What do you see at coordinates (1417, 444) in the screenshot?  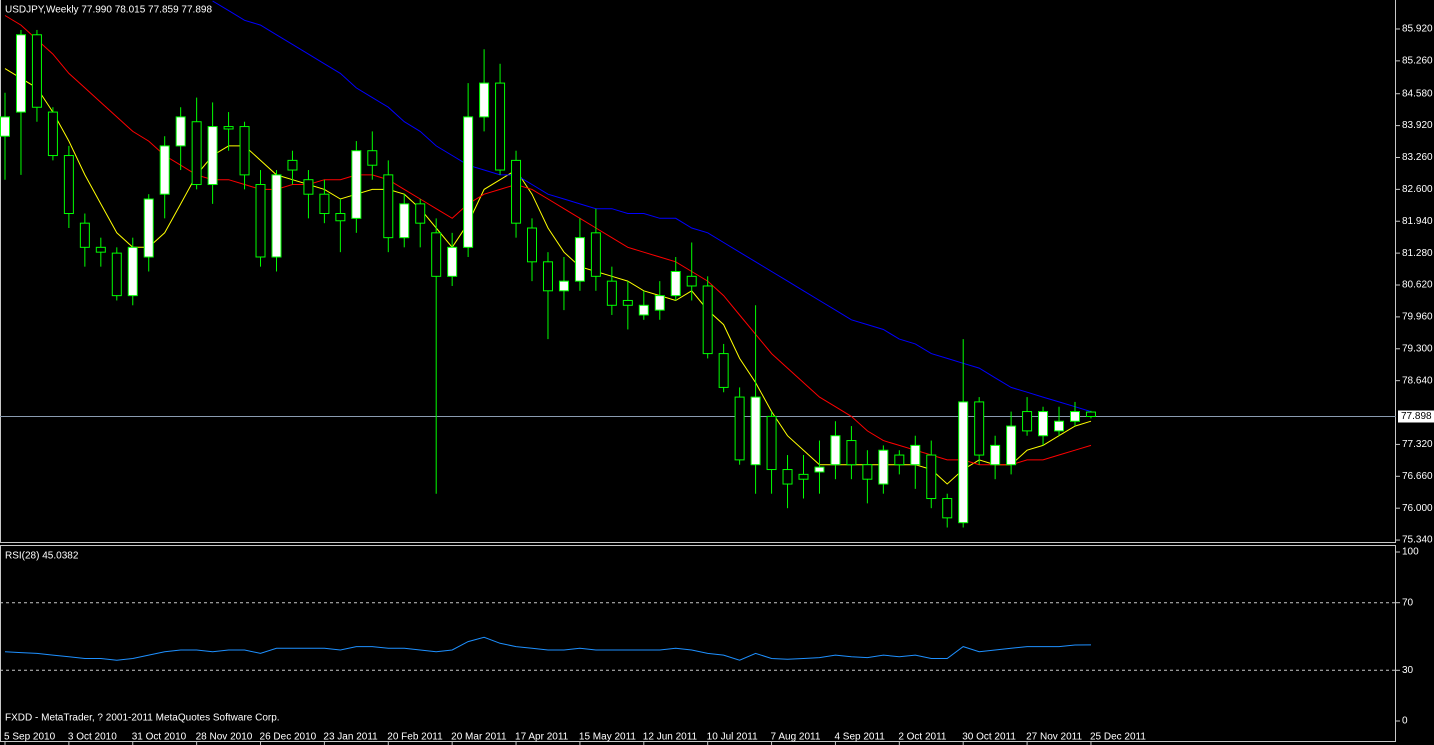 I see `y-tick-label: 77.320` at bounding box center [1417, 444].